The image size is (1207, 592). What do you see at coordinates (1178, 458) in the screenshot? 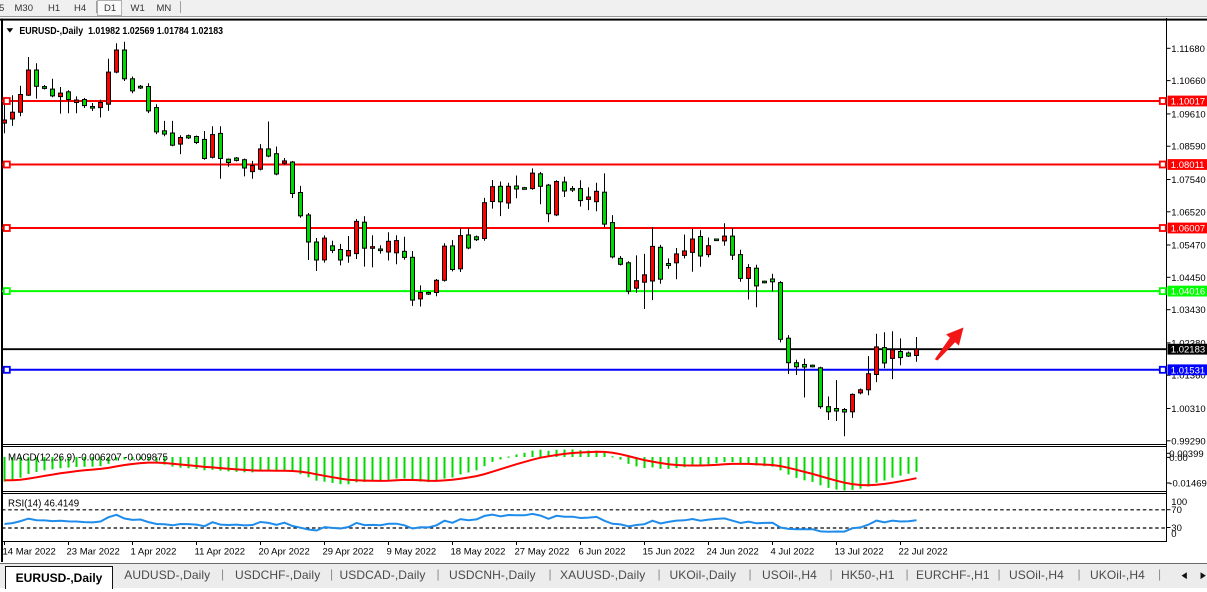
I see `svg-text: 0.00` at bounding box center [1178, 458].